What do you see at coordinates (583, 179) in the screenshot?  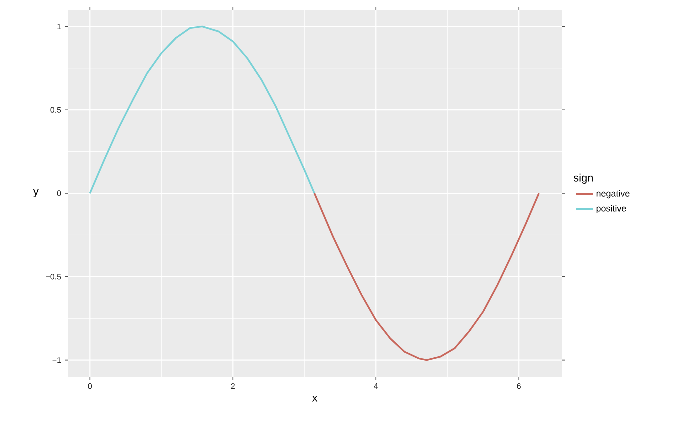 I see `legend-title: sign` at bounding box center [583, 179].